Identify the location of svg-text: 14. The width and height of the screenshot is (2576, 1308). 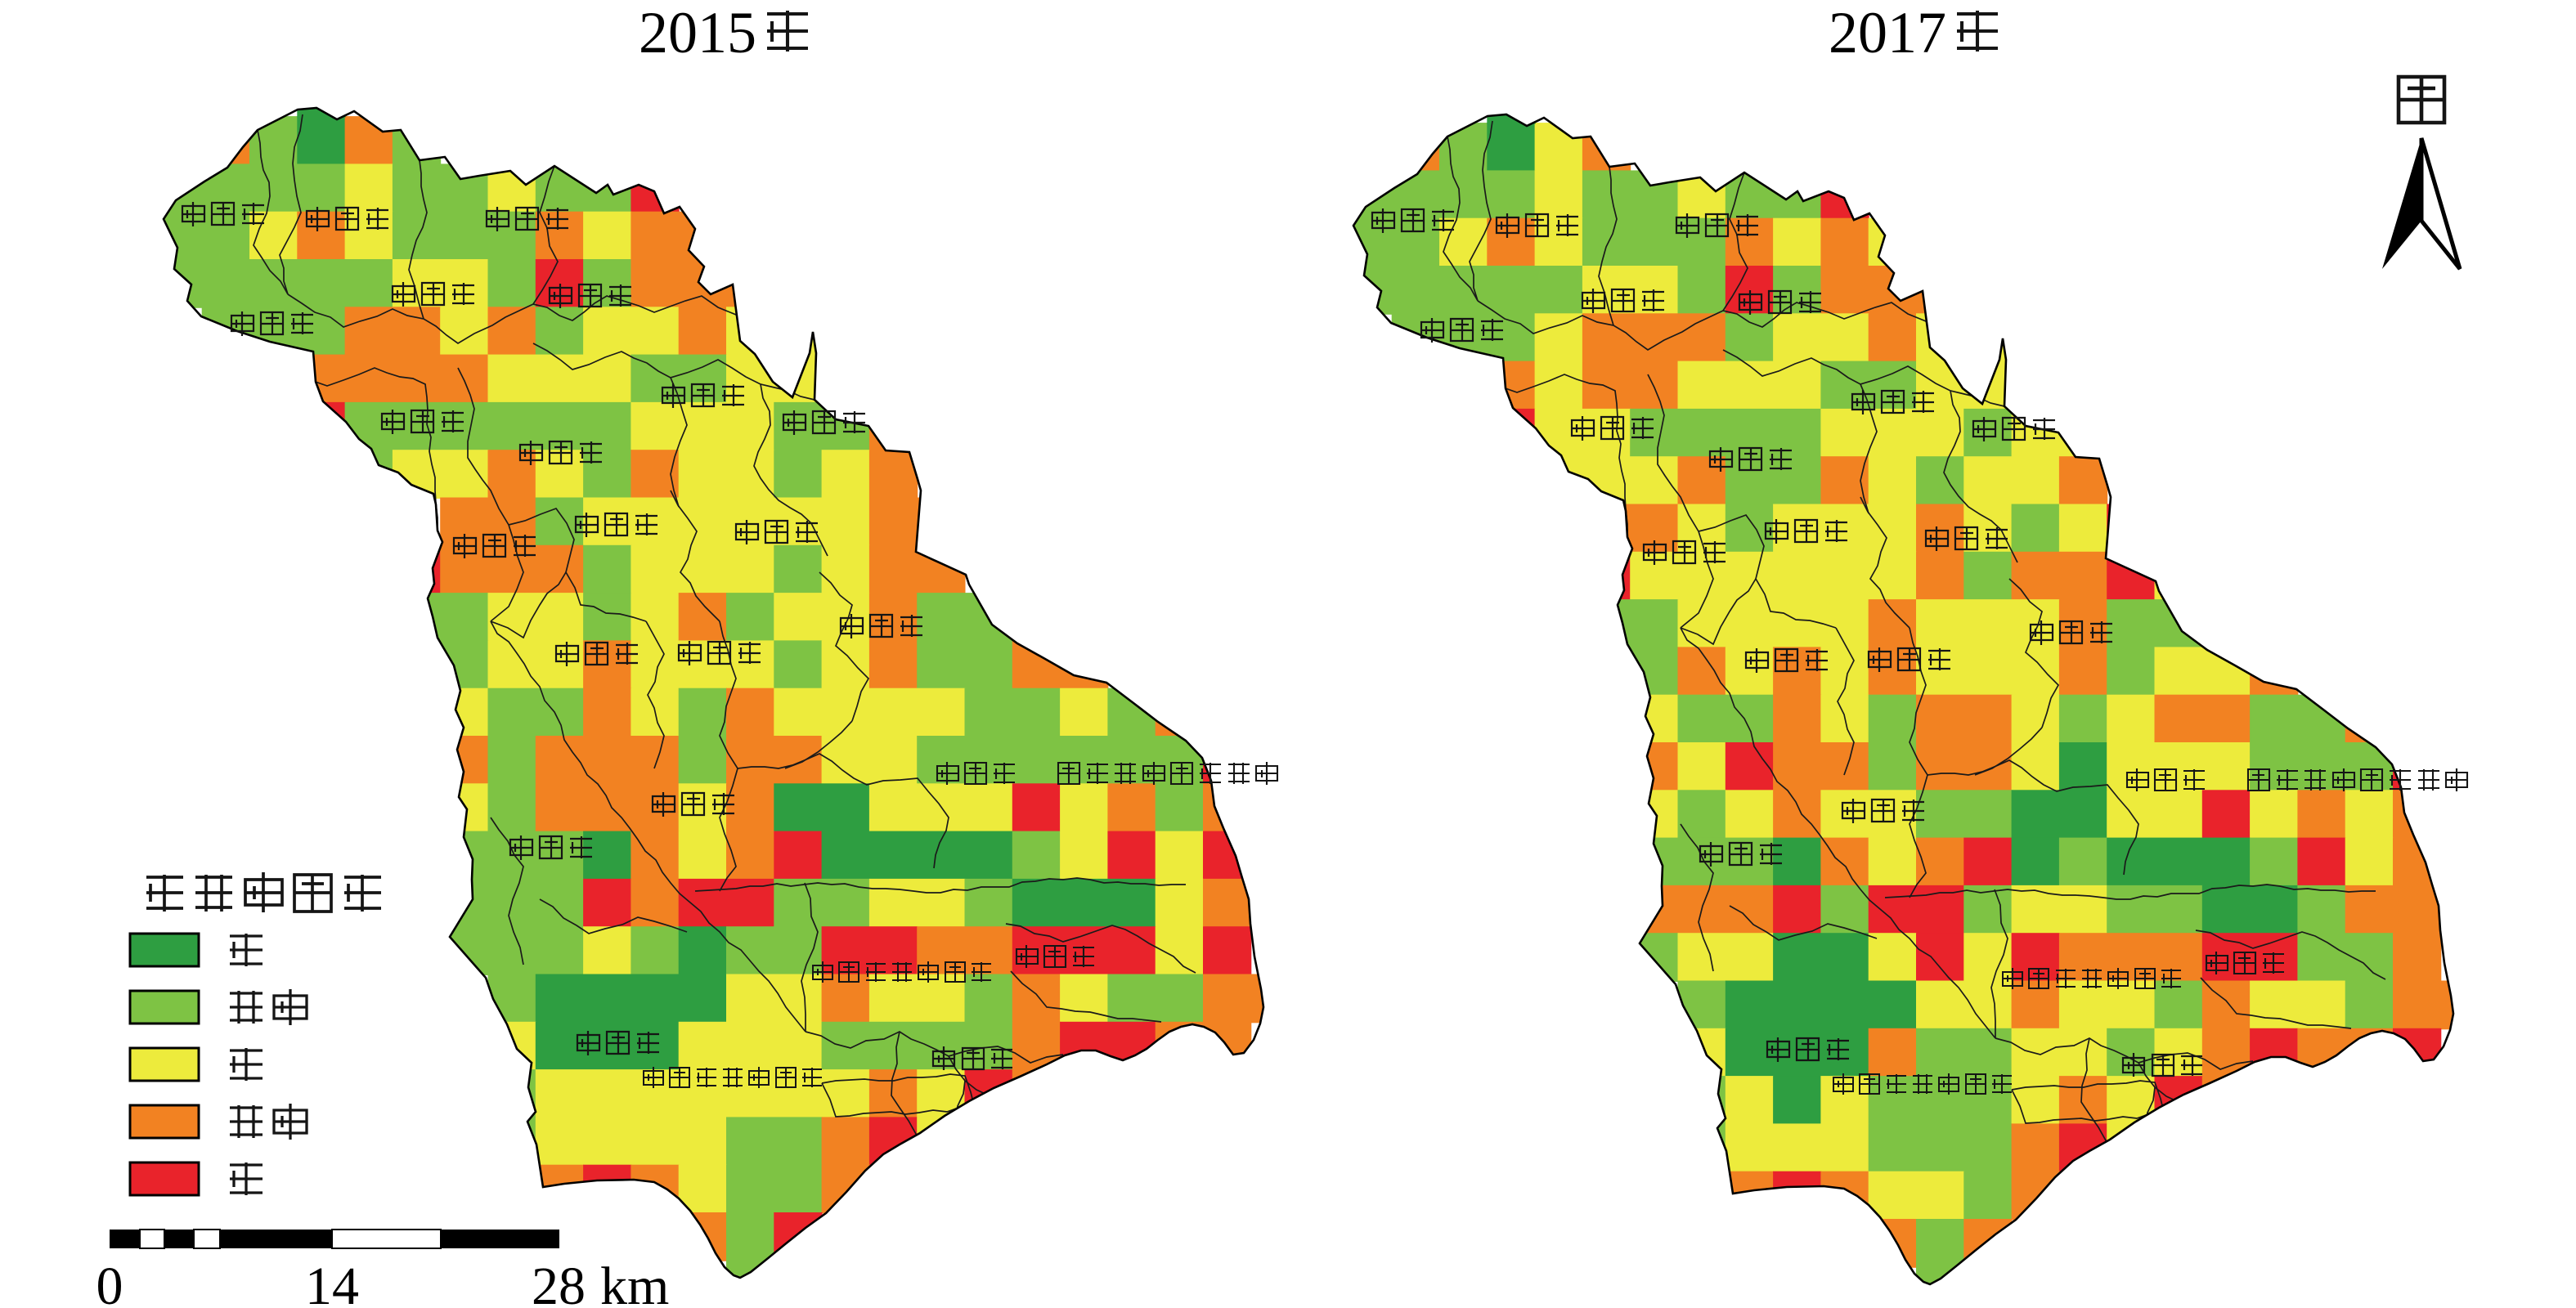
(332, 1282).